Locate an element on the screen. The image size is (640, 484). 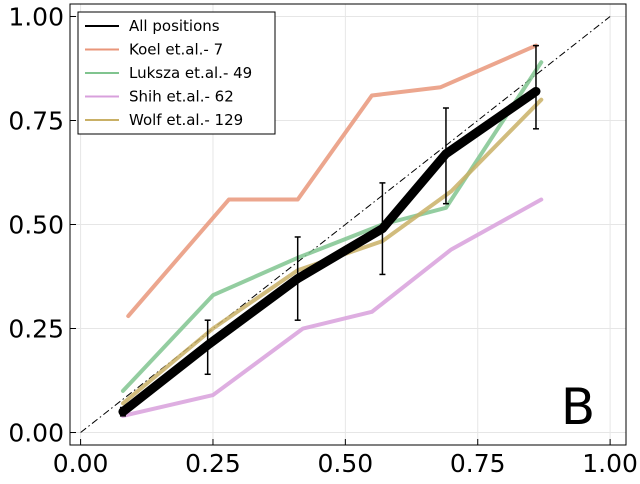
legend-label: Luksza et.al.- 49 is located at coordinates (190, 73).